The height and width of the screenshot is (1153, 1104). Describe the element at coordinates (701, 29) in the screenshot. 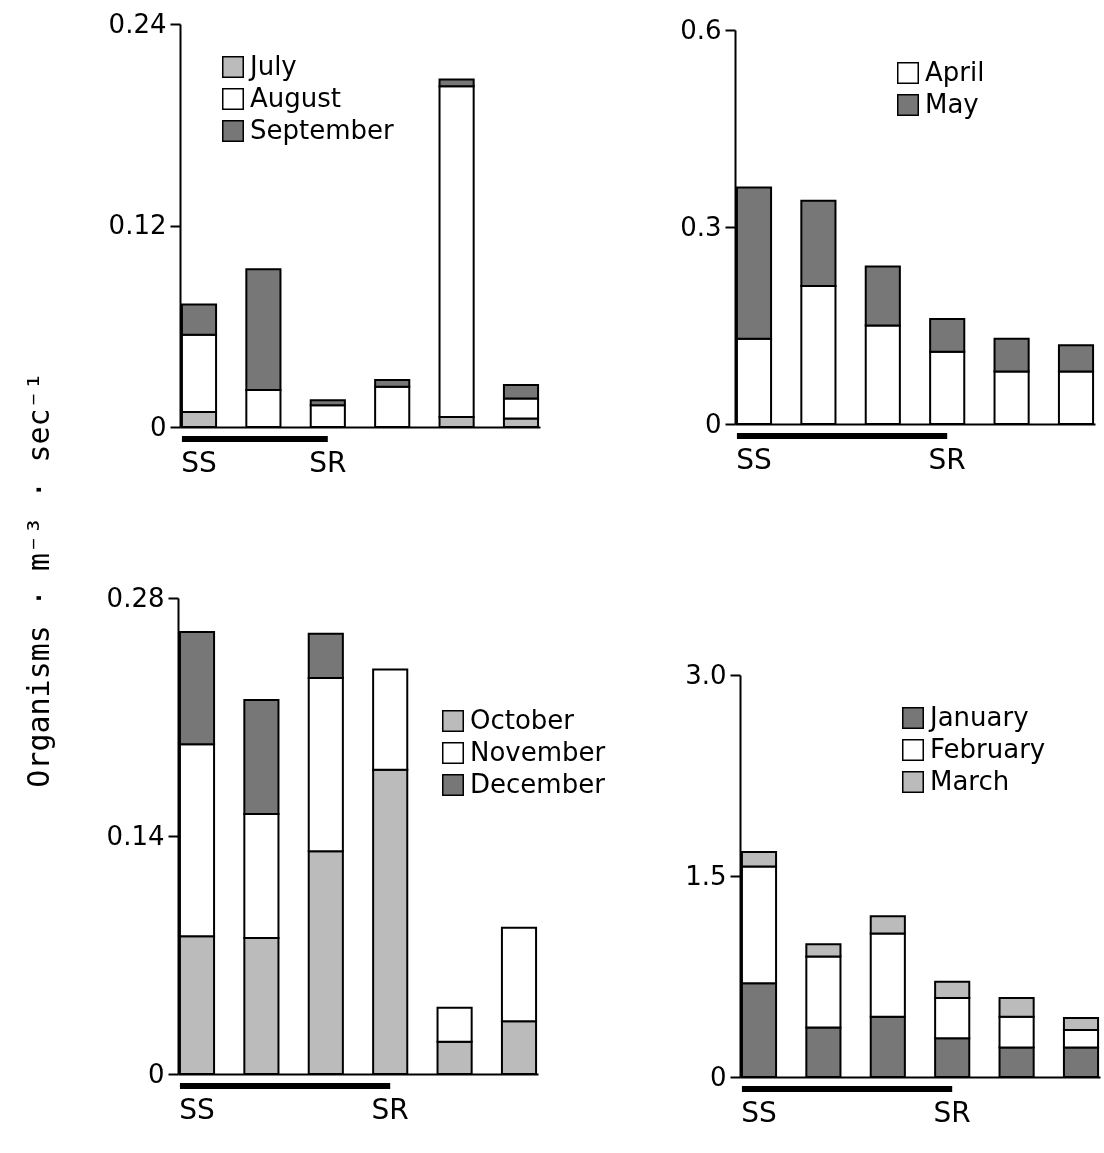

I see `y-tick-label: 0.6` at that location.